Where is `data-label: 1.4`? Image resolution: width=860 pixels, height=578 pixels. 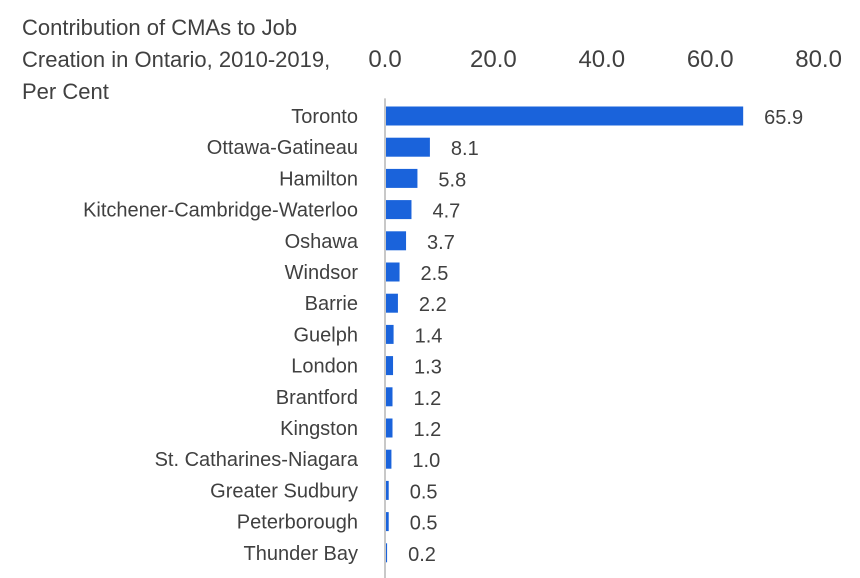 data-label: 1.4 is located at coordinates (429, 336).